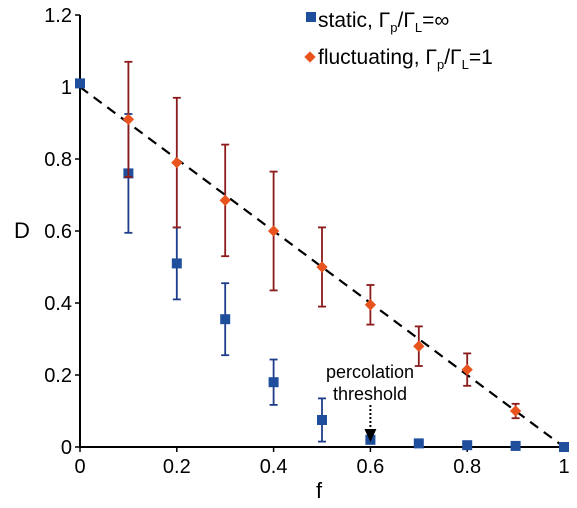 The image size is (577, 508). I want to click on y-tick-label: 1.2, so click(58, 16).